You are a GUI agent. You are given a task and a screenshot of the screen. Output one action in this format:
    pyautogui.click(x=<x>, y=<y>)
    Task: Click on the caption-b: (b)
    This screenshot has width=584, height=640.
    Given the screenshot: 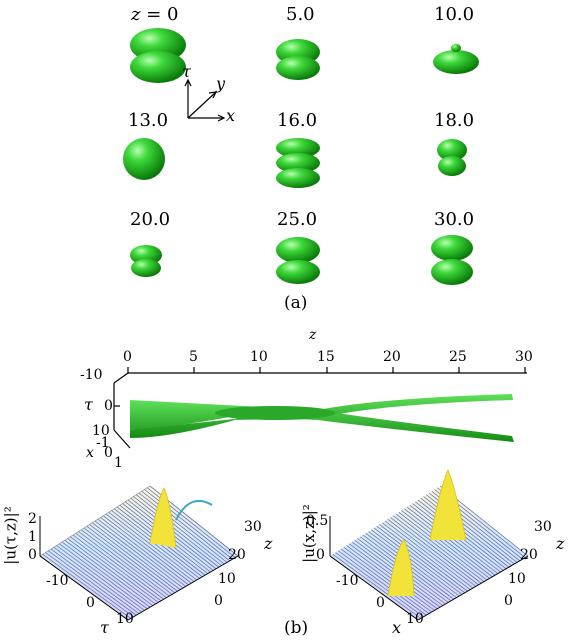 What is the action you would take?
    pyautogui.click(x=296, y=628)
    